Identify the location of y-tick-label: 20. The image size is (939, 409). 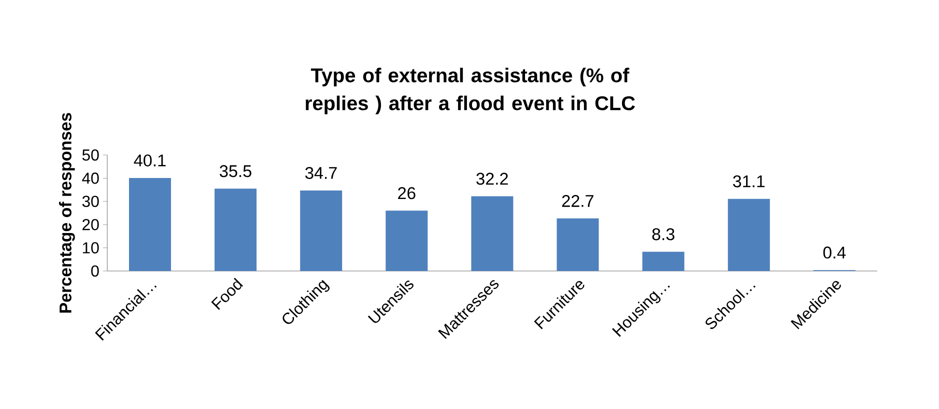
(90, 224).